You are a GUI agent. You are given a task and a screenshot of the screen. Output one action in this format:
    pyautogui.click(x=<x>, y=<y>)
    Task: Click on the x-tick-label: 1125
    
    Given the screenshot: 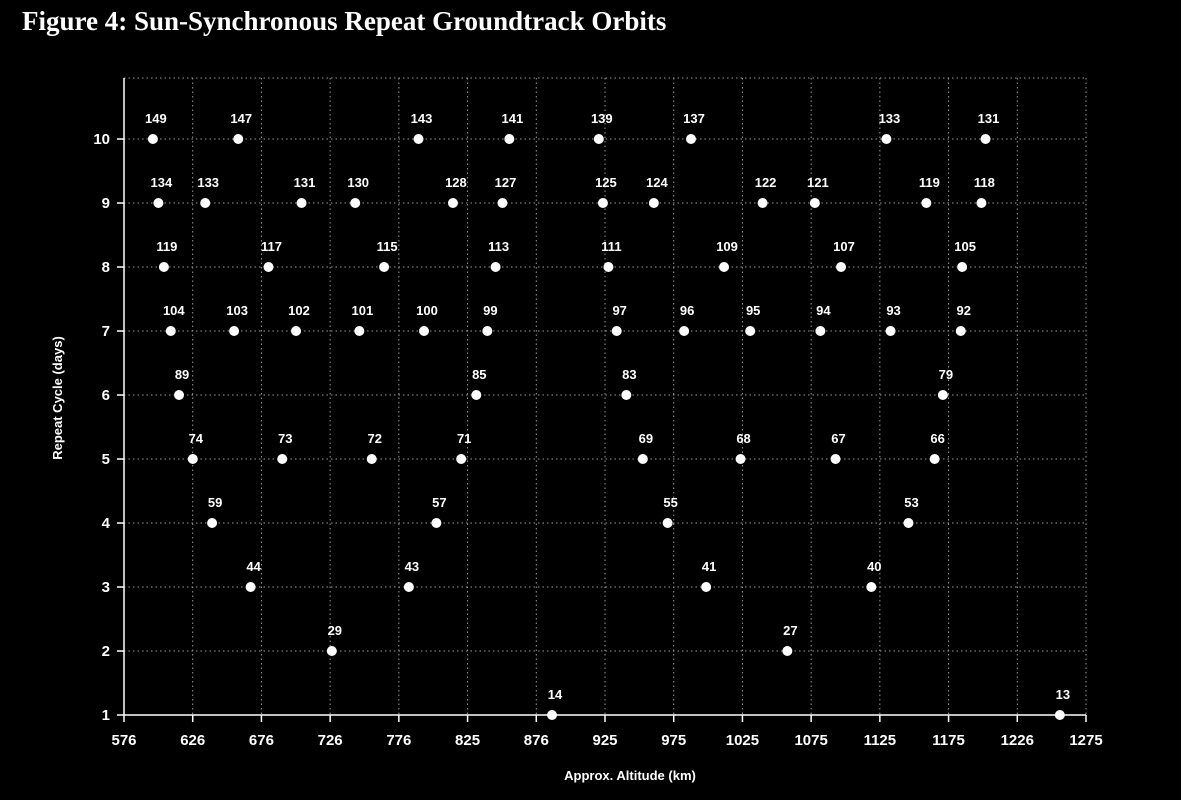 What is the action you would take?
    pyautogui.click(x=880, y=740)
    